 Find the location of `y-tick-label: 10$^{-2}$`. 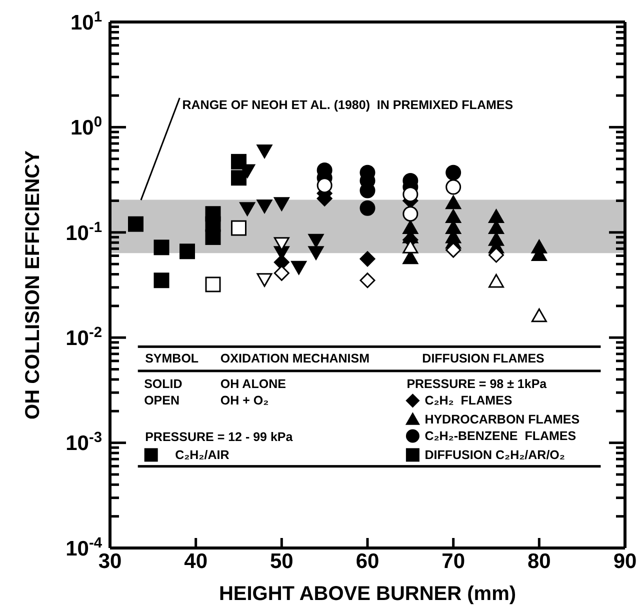

y-tick-label: 10$^{-2}$ is located at coordinates (84, 337).